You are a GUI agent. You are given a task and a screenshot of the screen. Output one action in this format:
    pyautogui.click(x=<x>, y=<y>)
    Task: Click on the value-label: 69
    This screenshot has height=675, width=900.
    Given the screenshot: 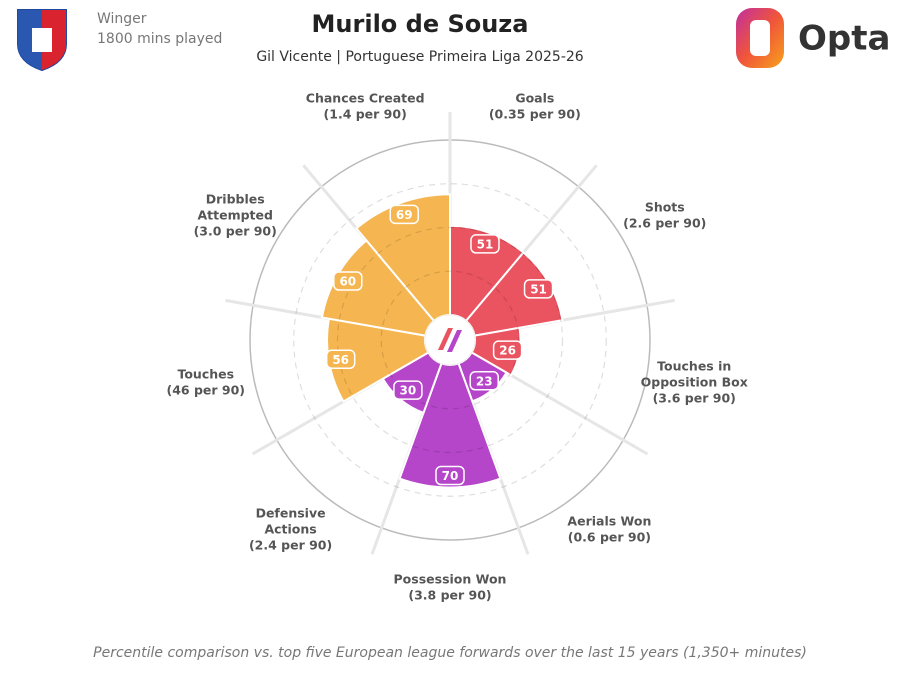 What is the action you would take?
    pyautogui.click(x=404, y=215)
    